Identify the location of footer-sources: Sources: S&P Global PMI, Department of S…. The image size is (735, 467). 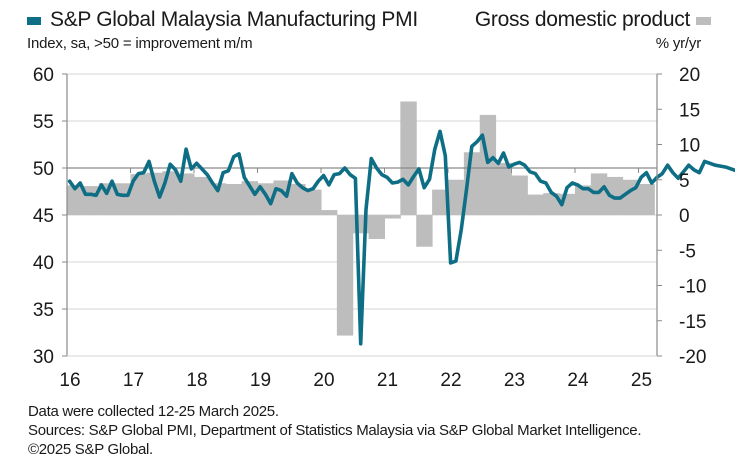
(335, 440).